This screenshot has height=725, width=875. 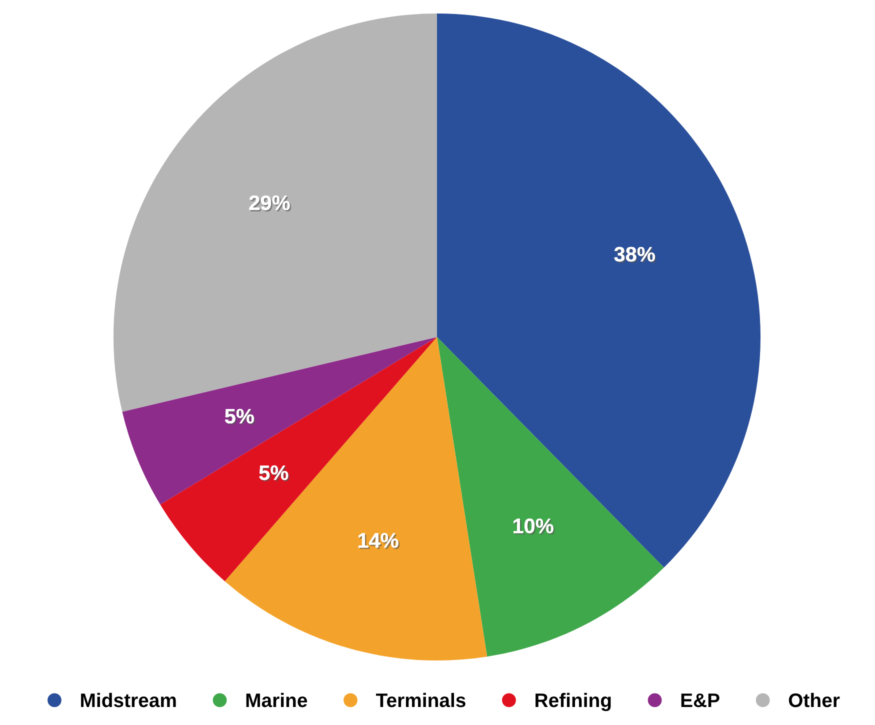 What do you see at coordinates (814, 700) in the screenshot?
I see `legend-label: Other` at bounding box center [814, 700].